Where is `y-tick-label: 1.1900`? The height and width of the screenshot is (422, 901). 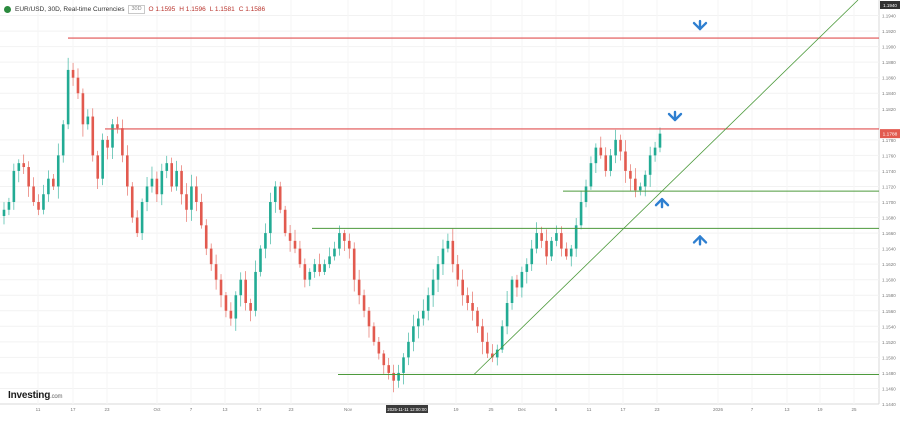 y-tick-label: 1.1900 is located at coordinates (889, 47).